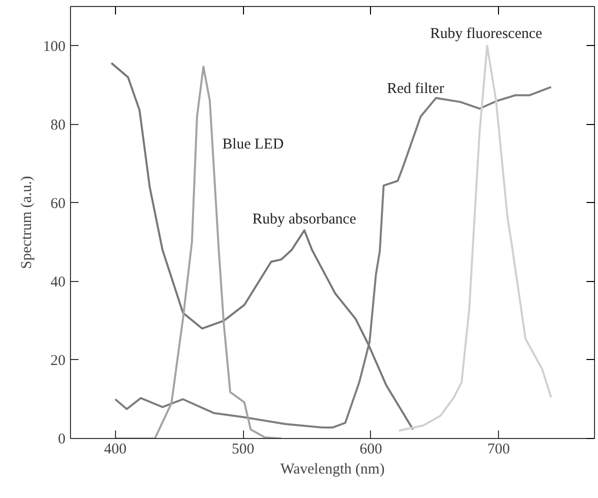  Describe the element at coordinates (115, 450) in the screenshot. I see `x-tick-label: 400` at that location.